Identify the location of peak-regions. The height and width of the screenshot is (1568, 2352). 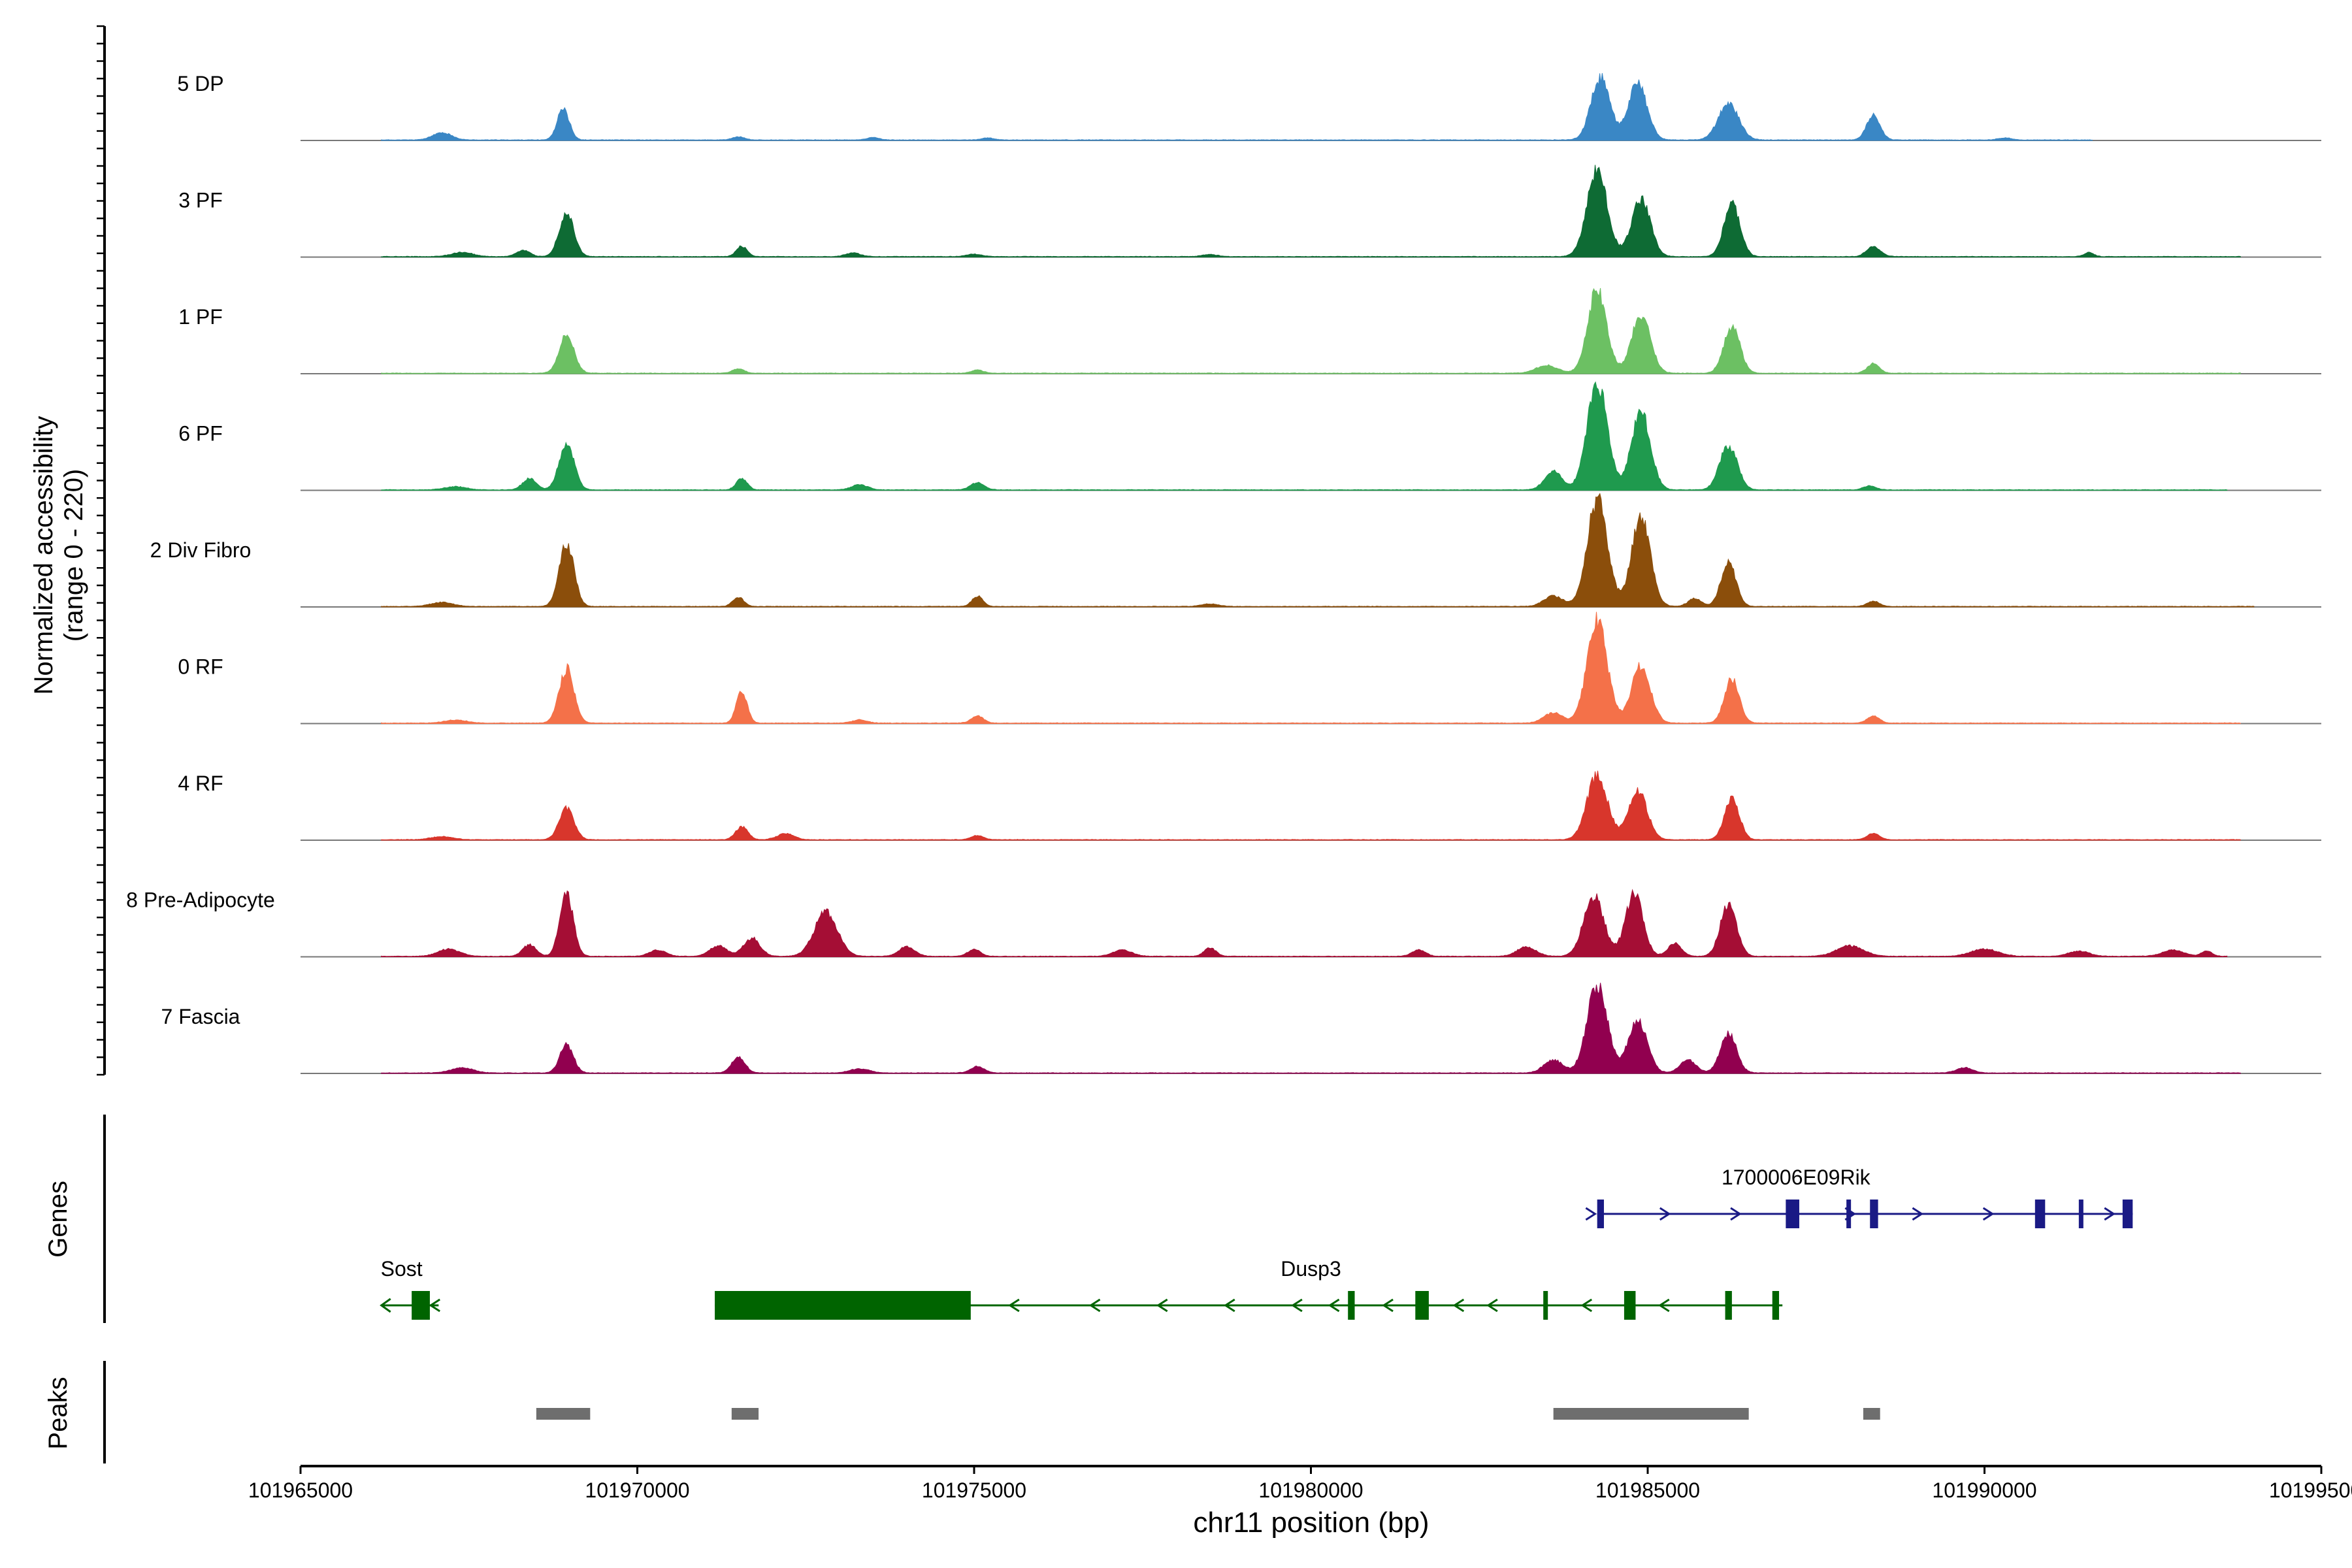
(1208, 1414).